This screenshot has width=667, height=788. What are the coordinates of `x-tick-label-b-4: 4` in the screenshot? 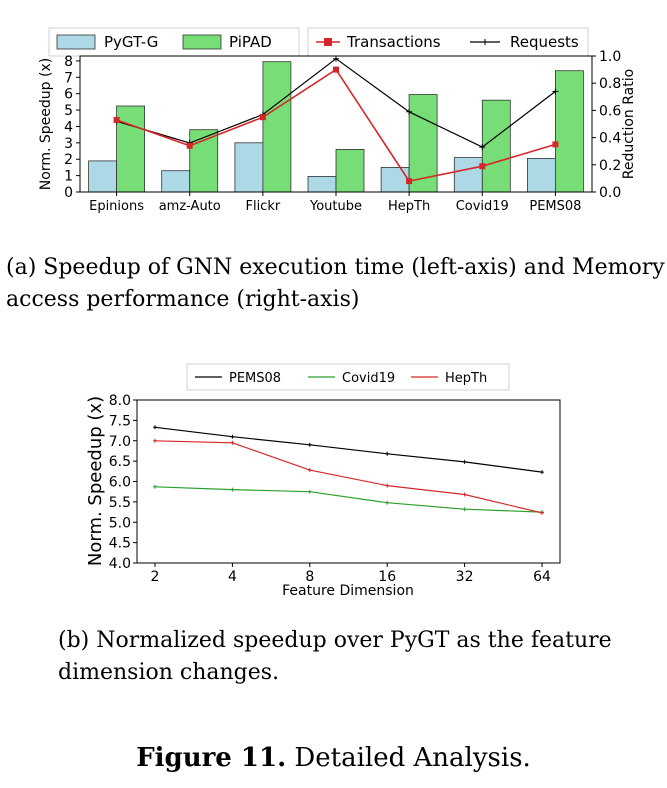 It's located at (232, 577).